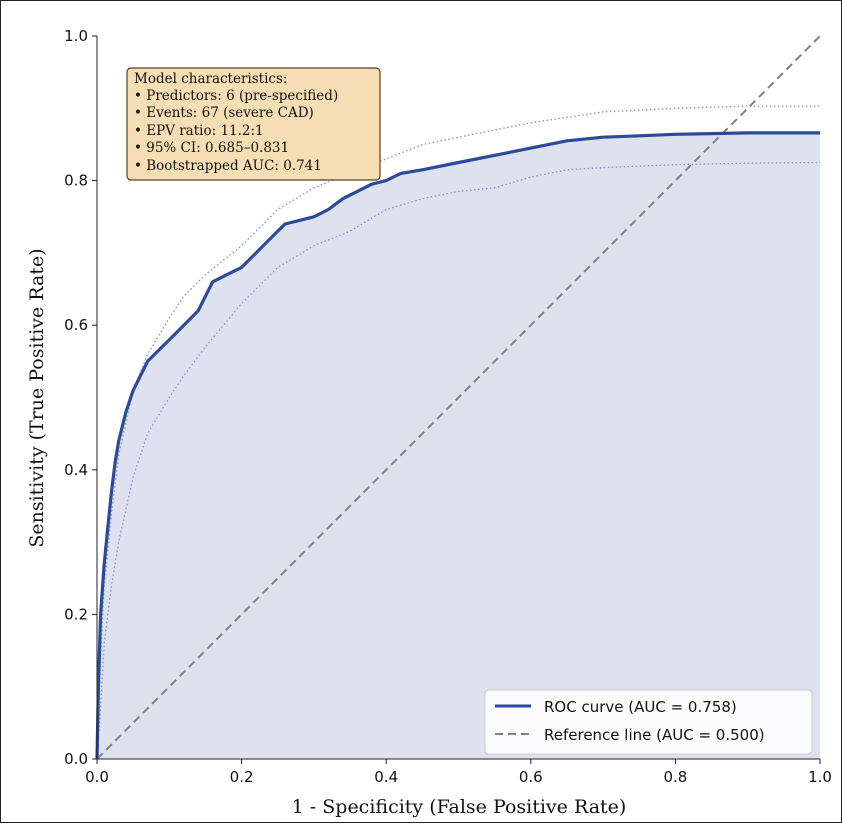 The image size is (842, 824). I want to click on y-tick-label: 0.8, so click(76, 181).